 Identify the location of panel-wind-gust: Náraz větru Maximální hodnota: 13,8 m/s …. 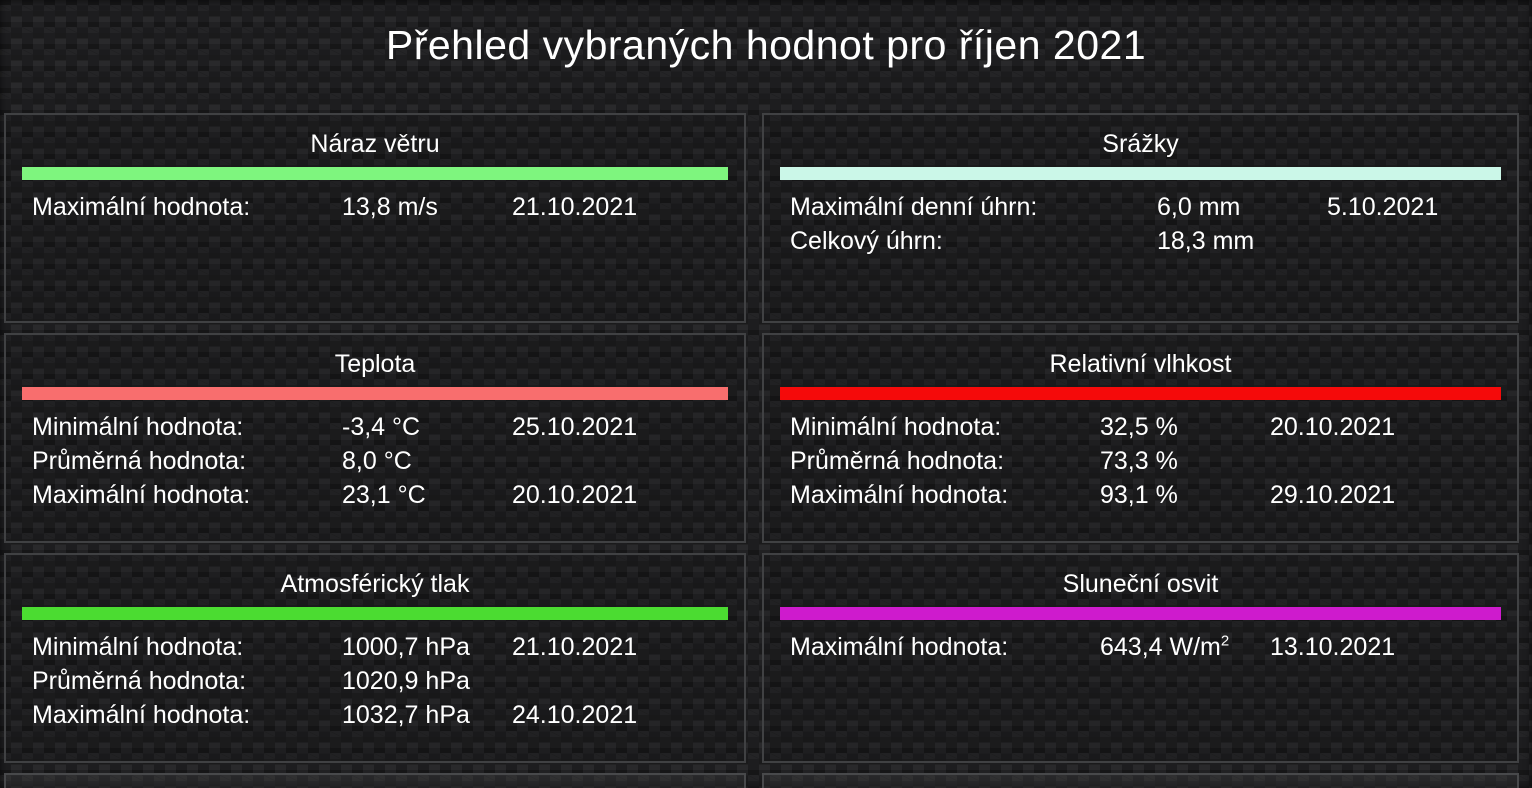
(375, 218).